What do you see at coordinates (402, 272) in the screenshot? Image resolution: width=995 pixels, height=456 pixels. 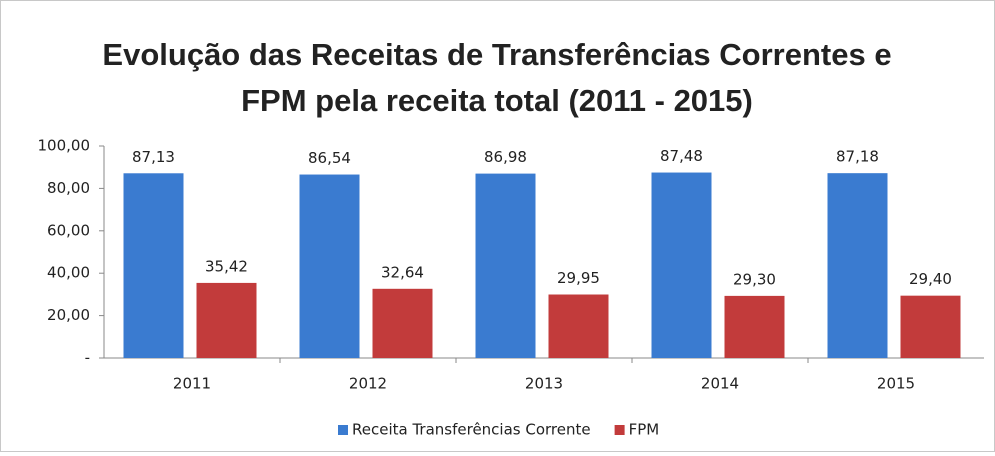 I see `data-label: 32,64` at bounding box center [402, 272].